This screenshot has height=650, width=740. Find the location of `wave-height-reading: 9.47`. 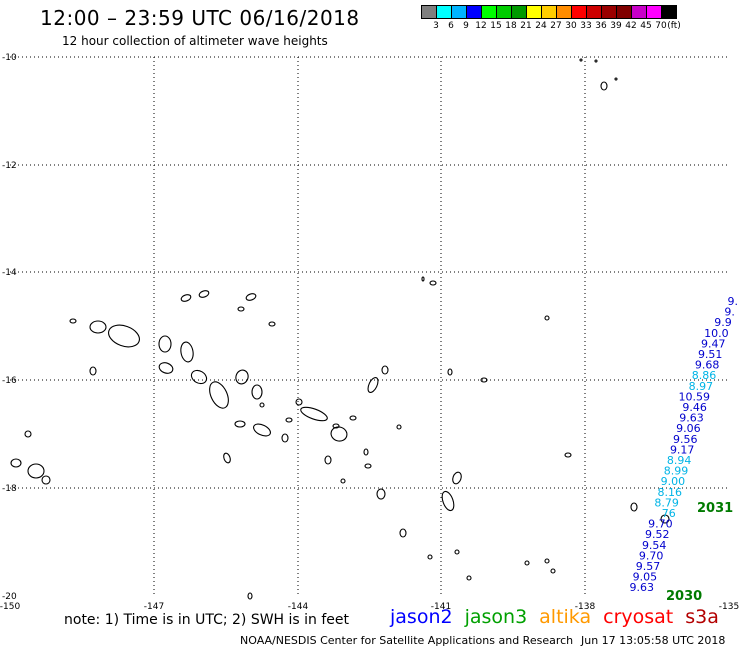

wave-height-reading: 9.47 is located at coordinates (713, 343).